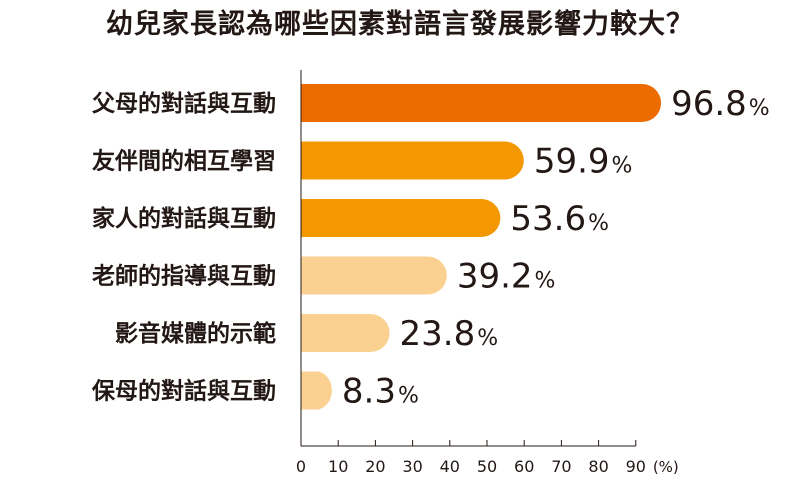 Image resolution: width=800 pixels, height=481 pixels. I want to click on x-tick-label: 70, so click(561, 466).